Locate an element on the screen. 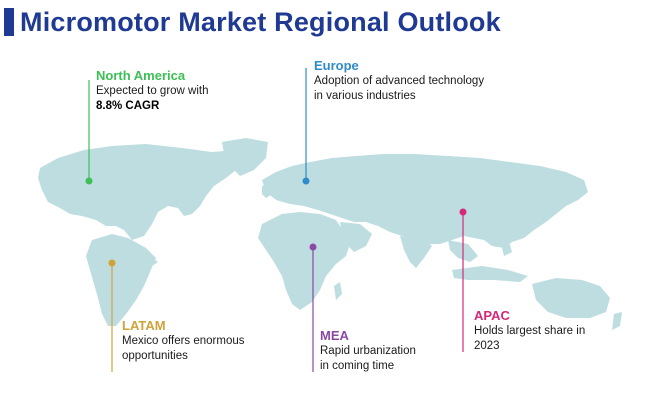 This screenshot has width=650, height=400. region-description: Holds largest share in is located at coordinates (530, 331).